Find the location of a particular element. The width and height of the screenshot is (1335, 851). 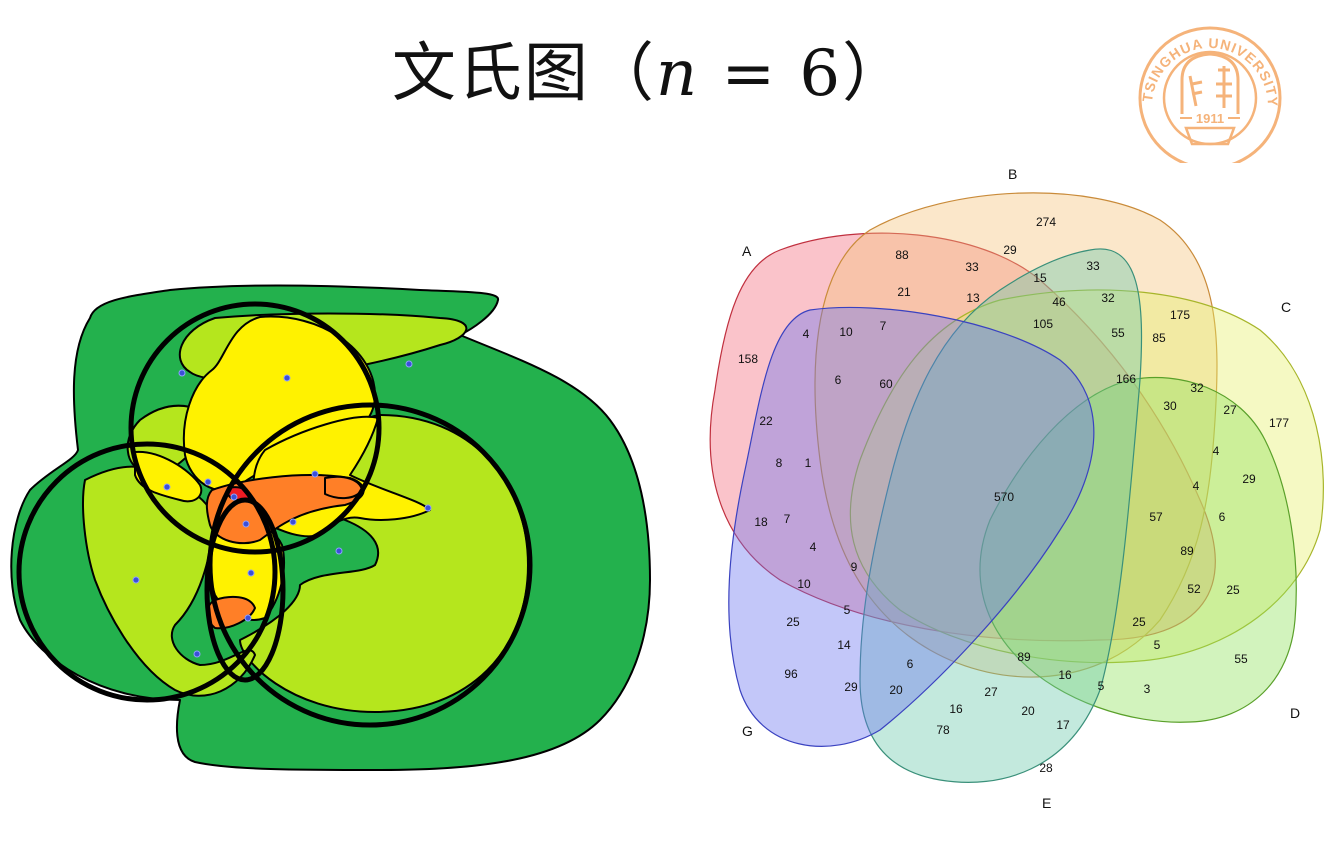

region-count: 30 is located at coordinates (1170, 406).